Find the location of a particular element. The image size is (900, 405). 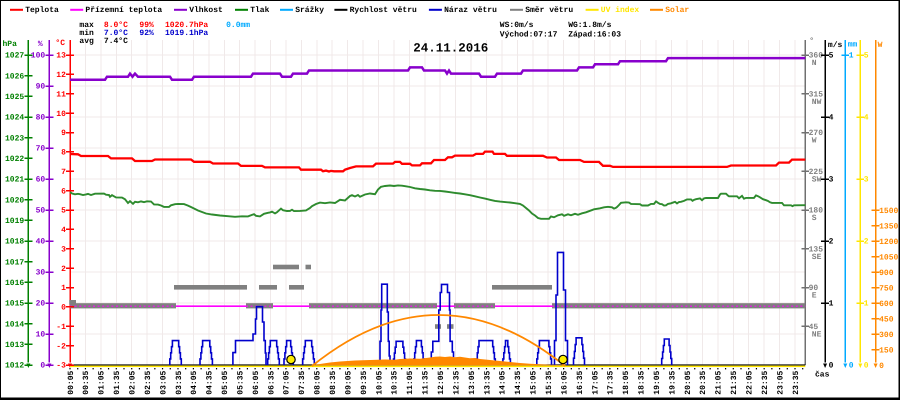

svg-text: 50 is located at coordinates (41, 211).